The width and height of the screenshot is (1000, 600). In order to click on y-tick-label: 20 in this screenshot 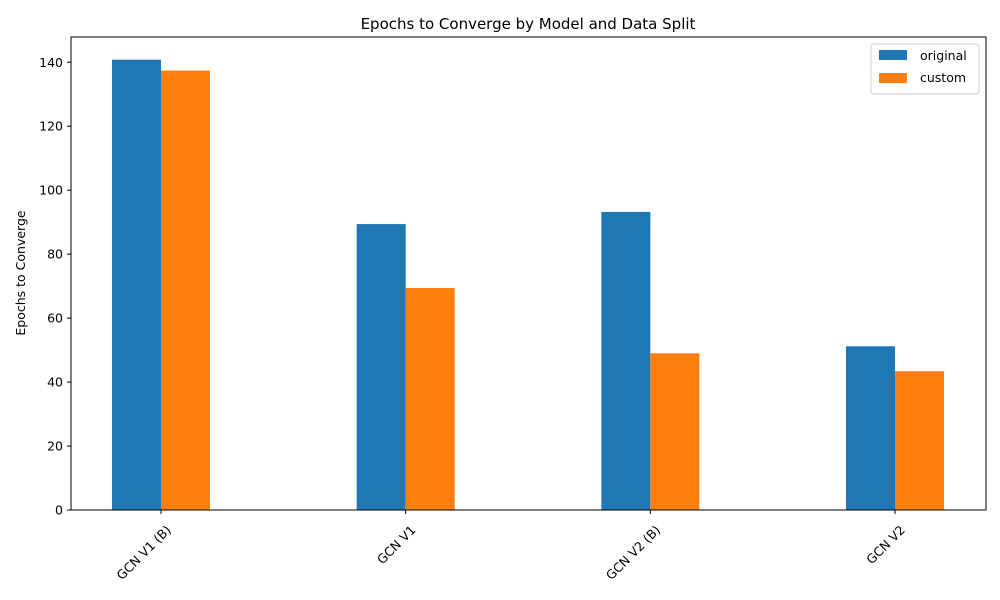, I will do `click(55, 446)`.